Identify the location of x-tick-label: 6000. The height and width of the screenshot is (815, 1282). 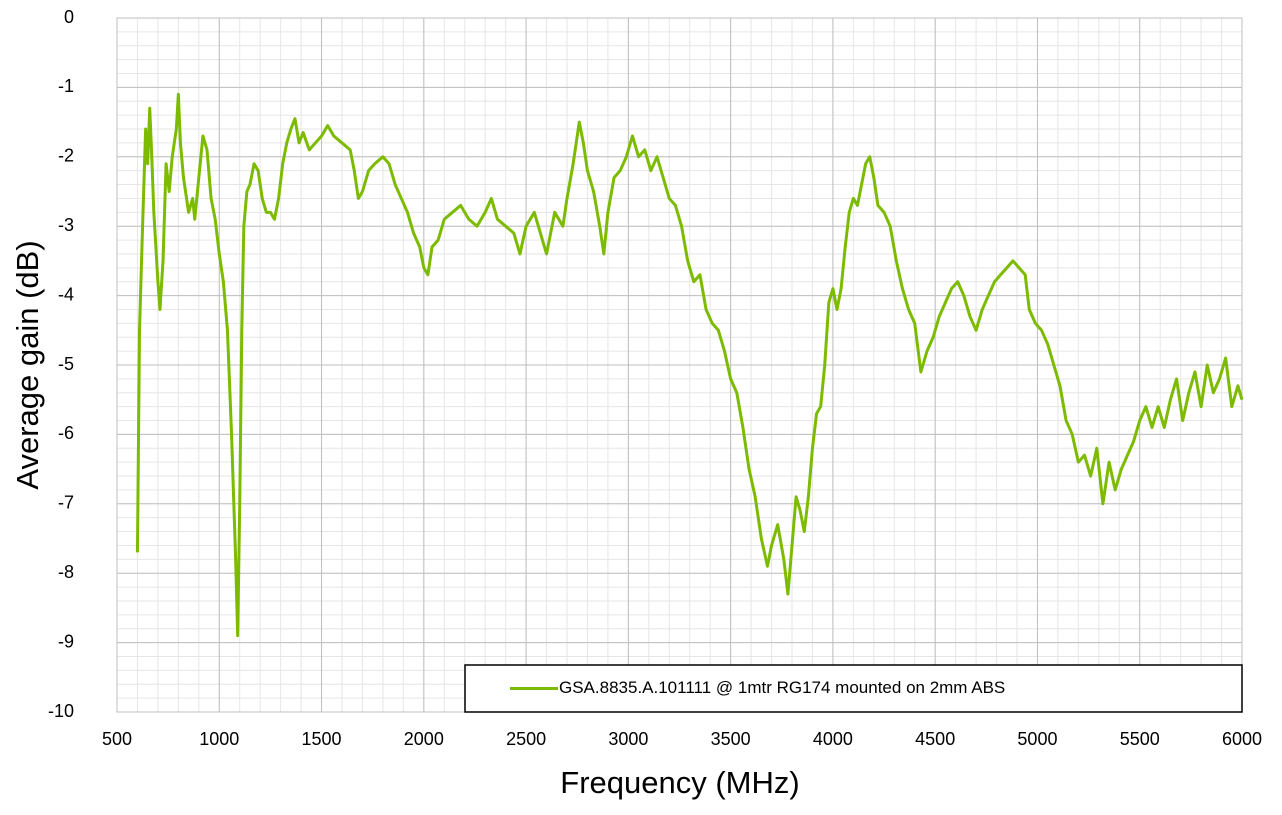
(1242, 739).